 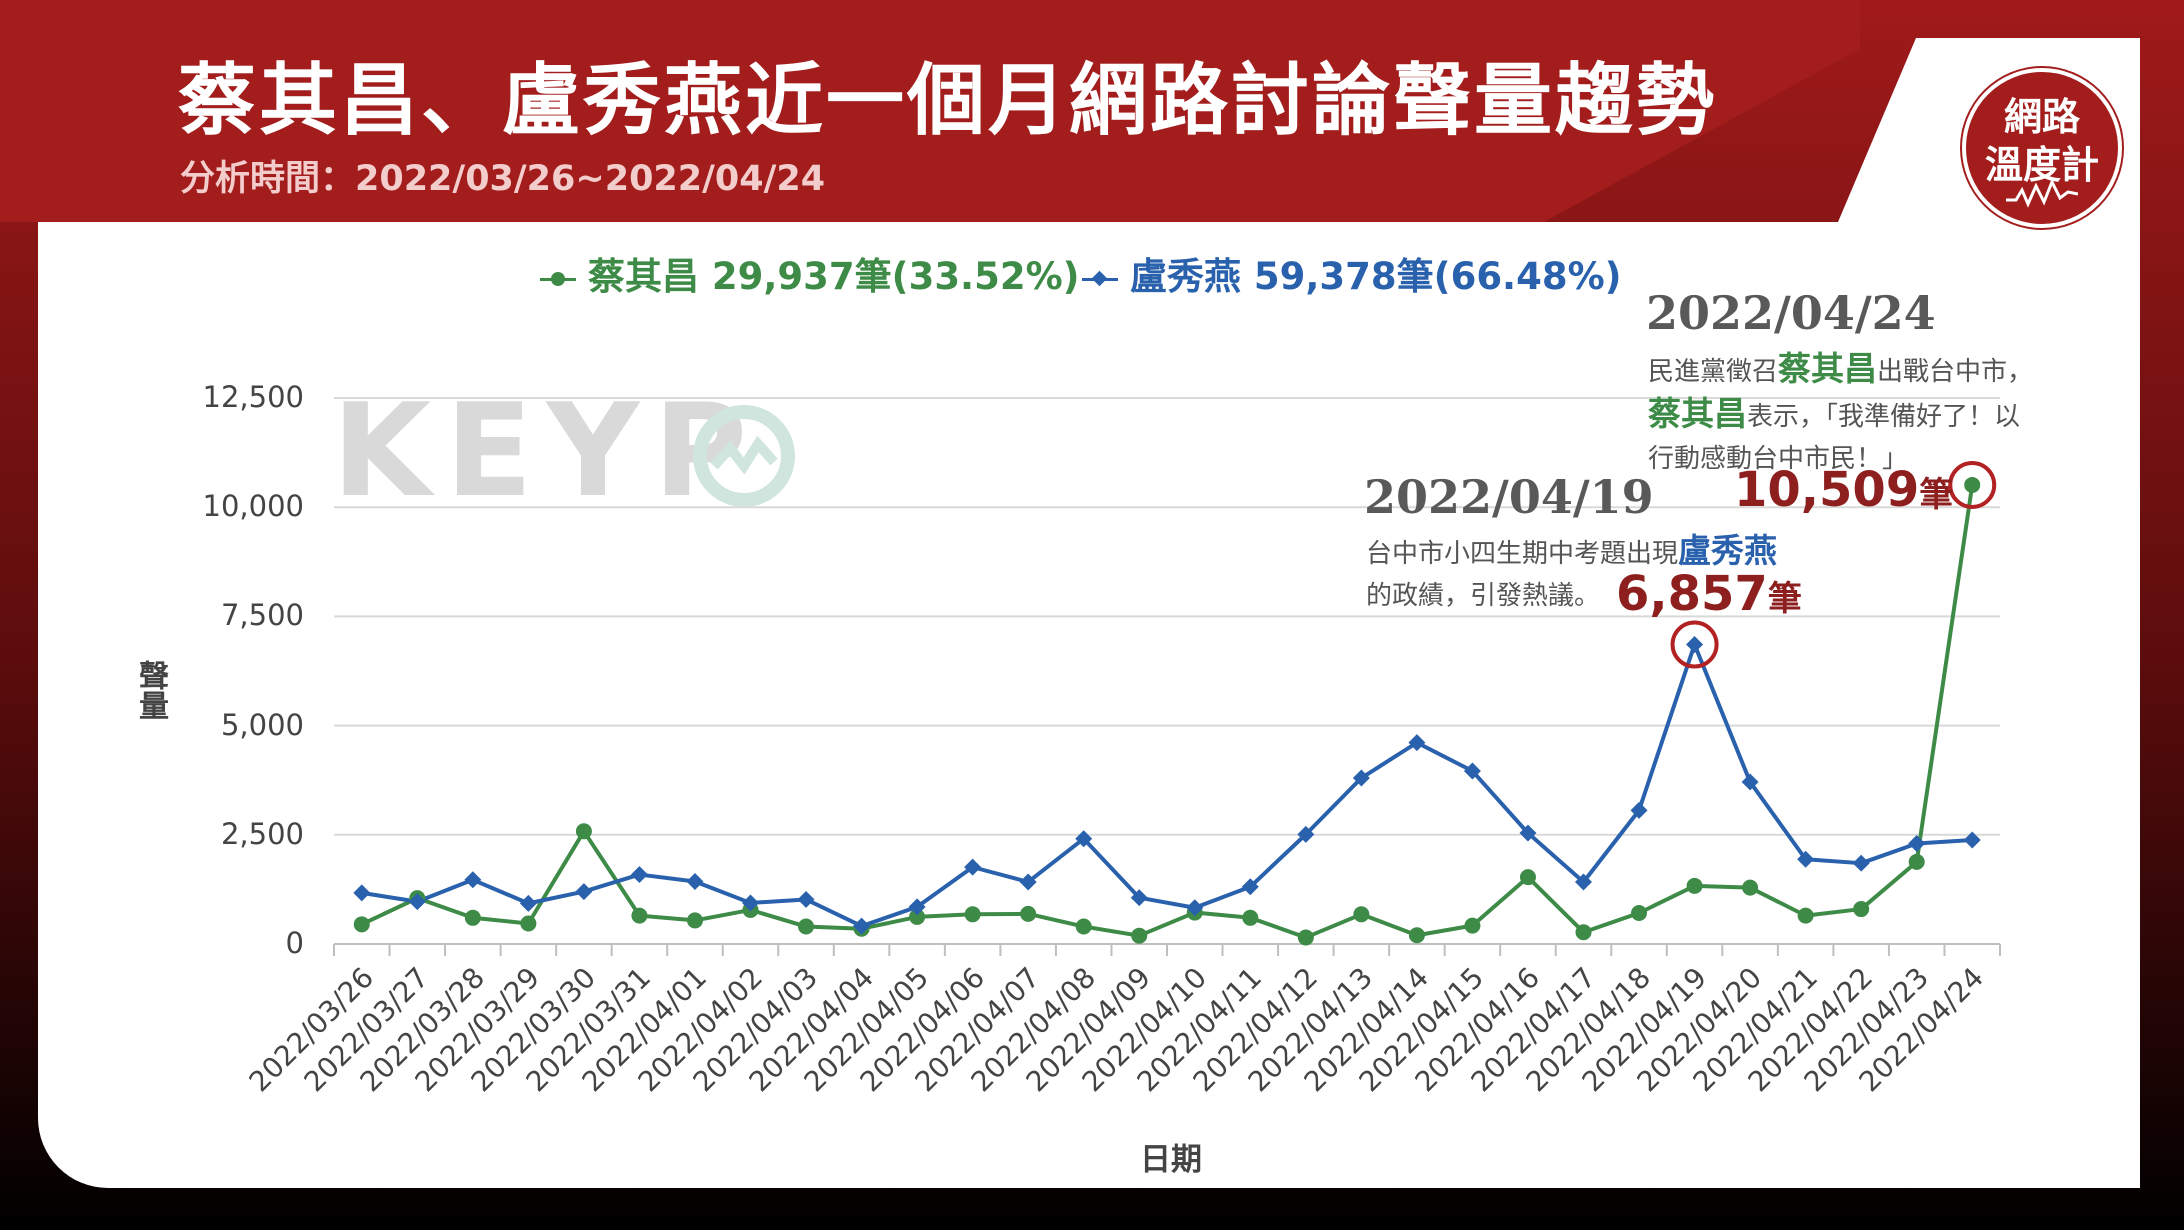 What do you see at coordinates (262, 833) in the screenshot?
I see `y-tick-label: 2,500` at bounding box center [262, 833].